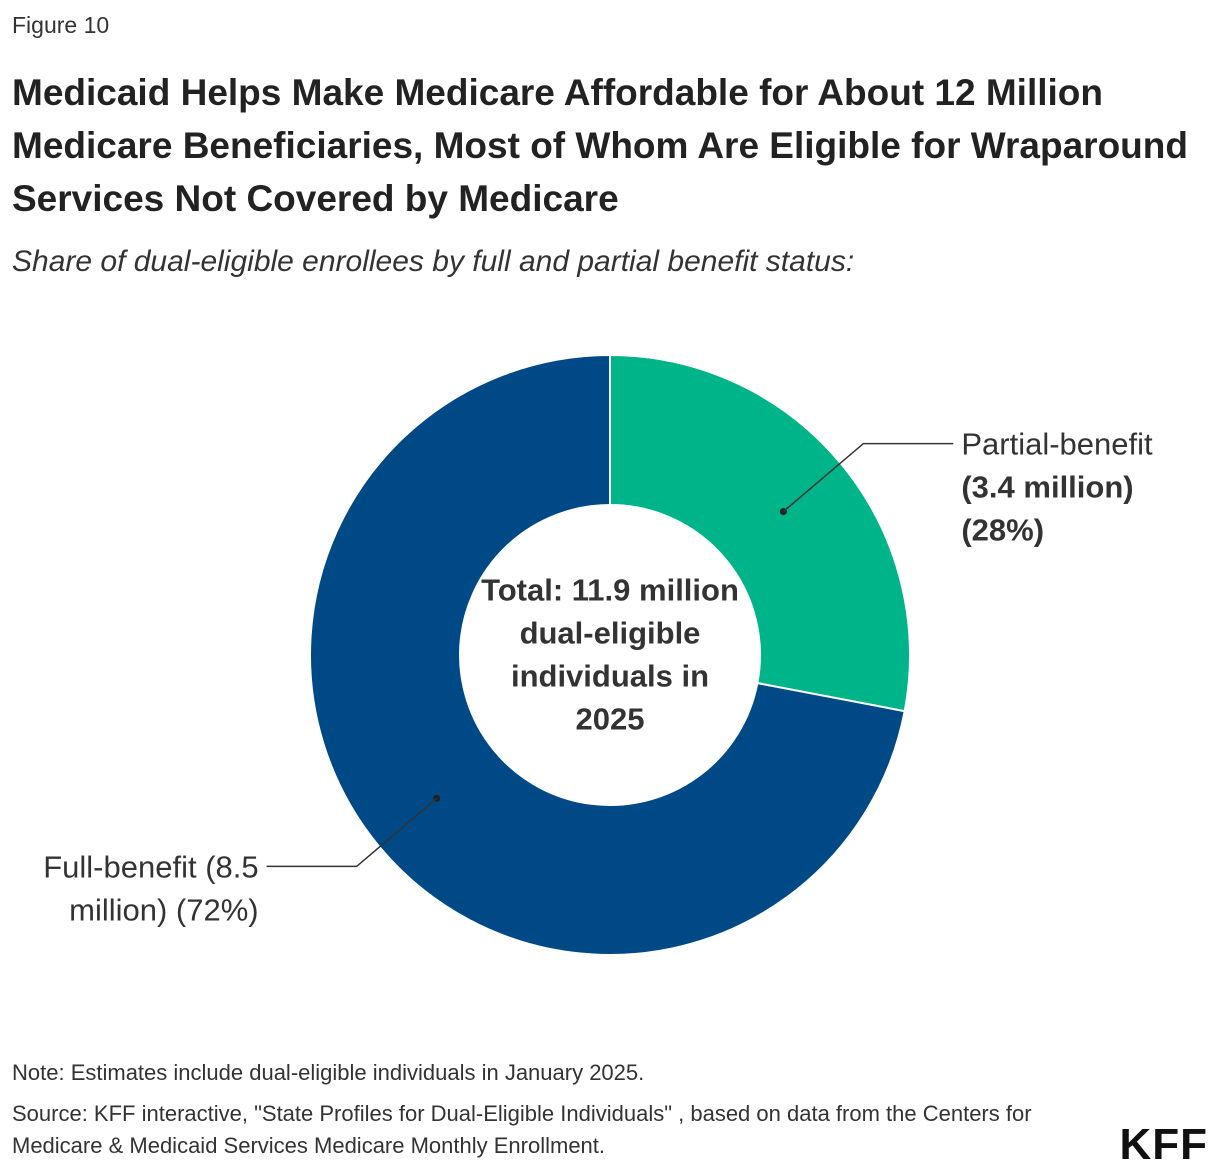 Image resolution: width=1220 pixels, height=1176 pixels. What do you see at coordinates (150, 866) in the screenshot?
I see `slice-label-full-benefit: Full-benefit (8.5` at bounding box center [150, 866].